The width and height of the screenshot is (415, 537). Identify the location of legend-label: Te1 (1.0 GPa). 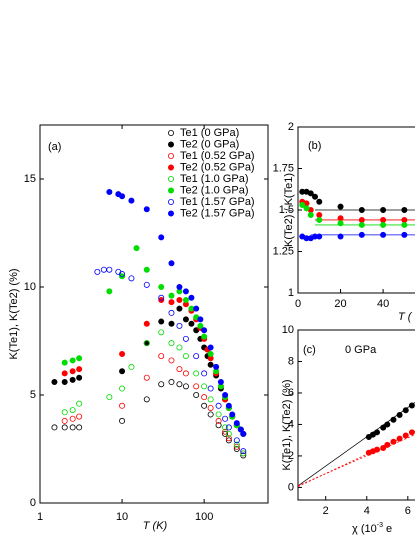
(214, 179).